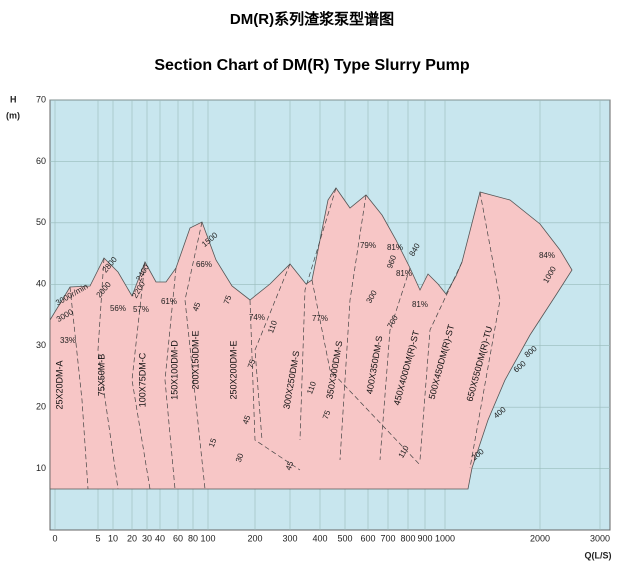 The image size is (625, 569). What do you see at coordinates (391, 262) in the screenshot?
I see `annotation: 960` at bounding box center [391, 262].